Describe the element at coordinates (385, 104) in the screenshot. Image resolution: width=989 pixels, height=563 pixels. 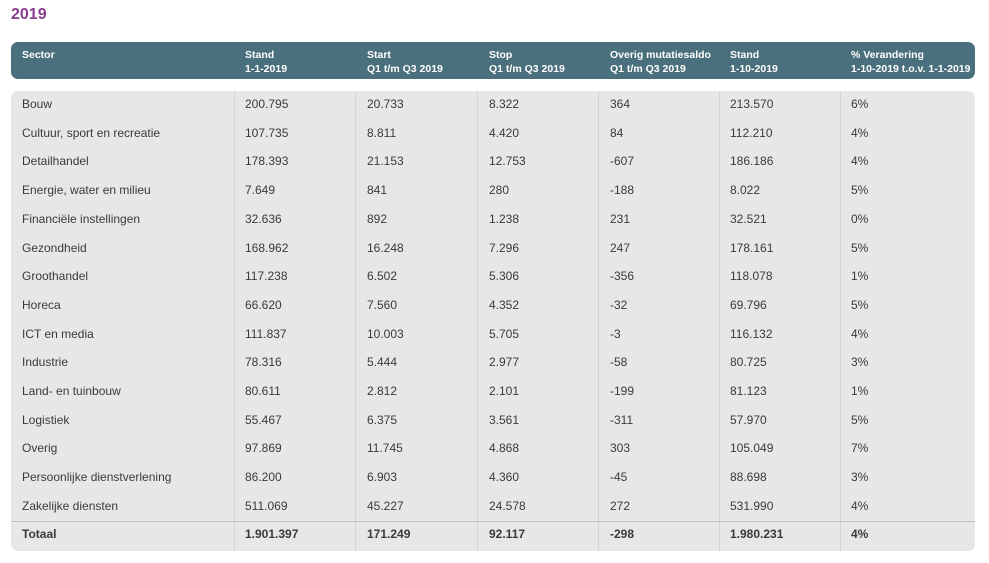
I see `table-cell: 20.733` at that location.